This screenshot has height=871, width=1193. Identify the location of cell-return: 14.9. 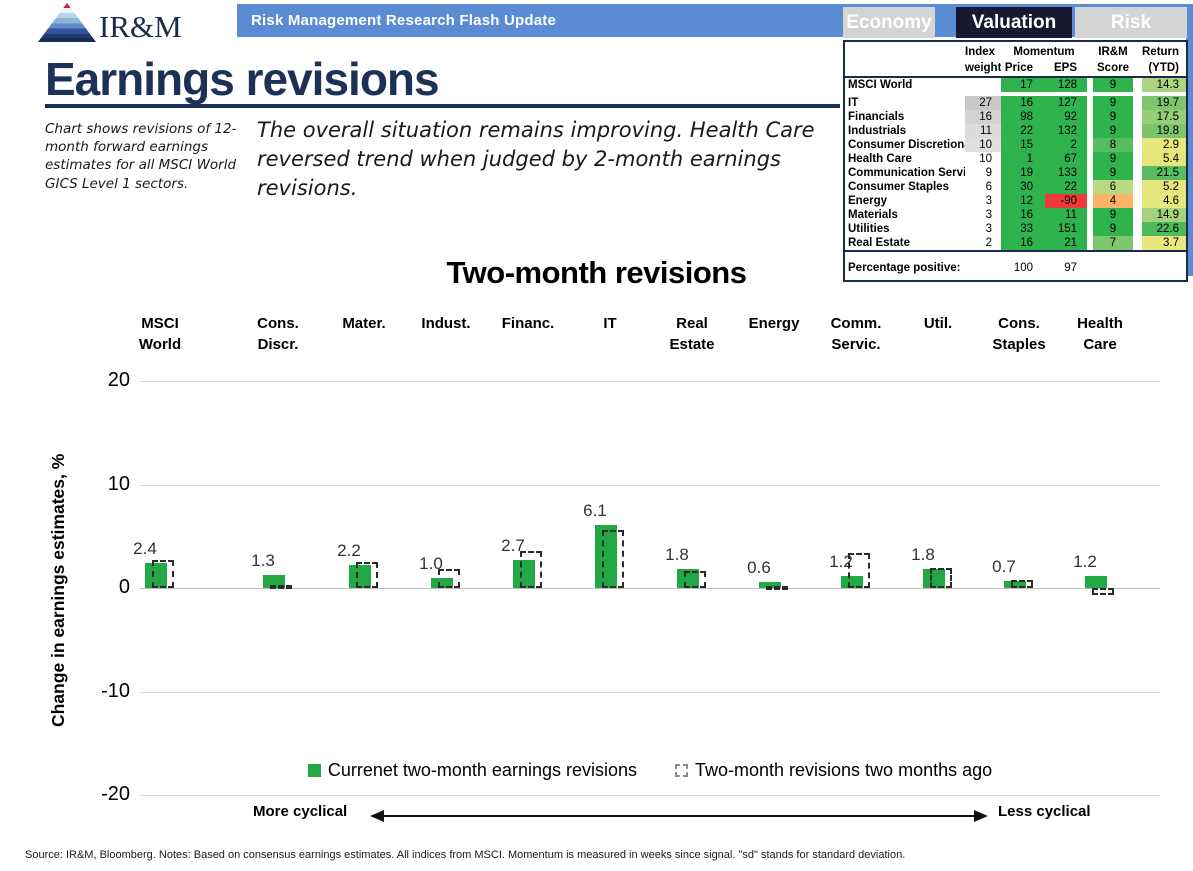
(1164, 215).